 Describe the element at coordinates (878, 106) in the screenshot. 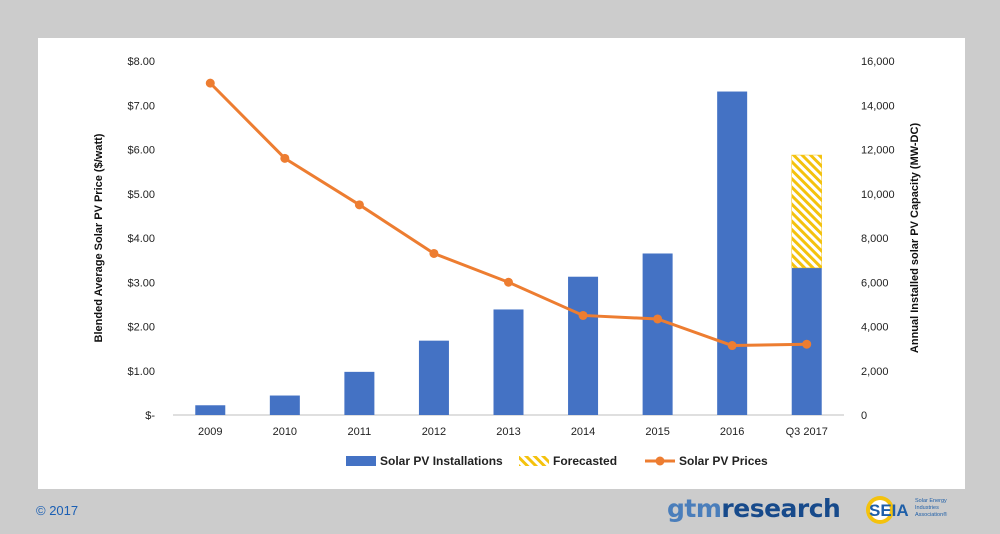

I see `y-tick-label-right: 14,000` at that location.